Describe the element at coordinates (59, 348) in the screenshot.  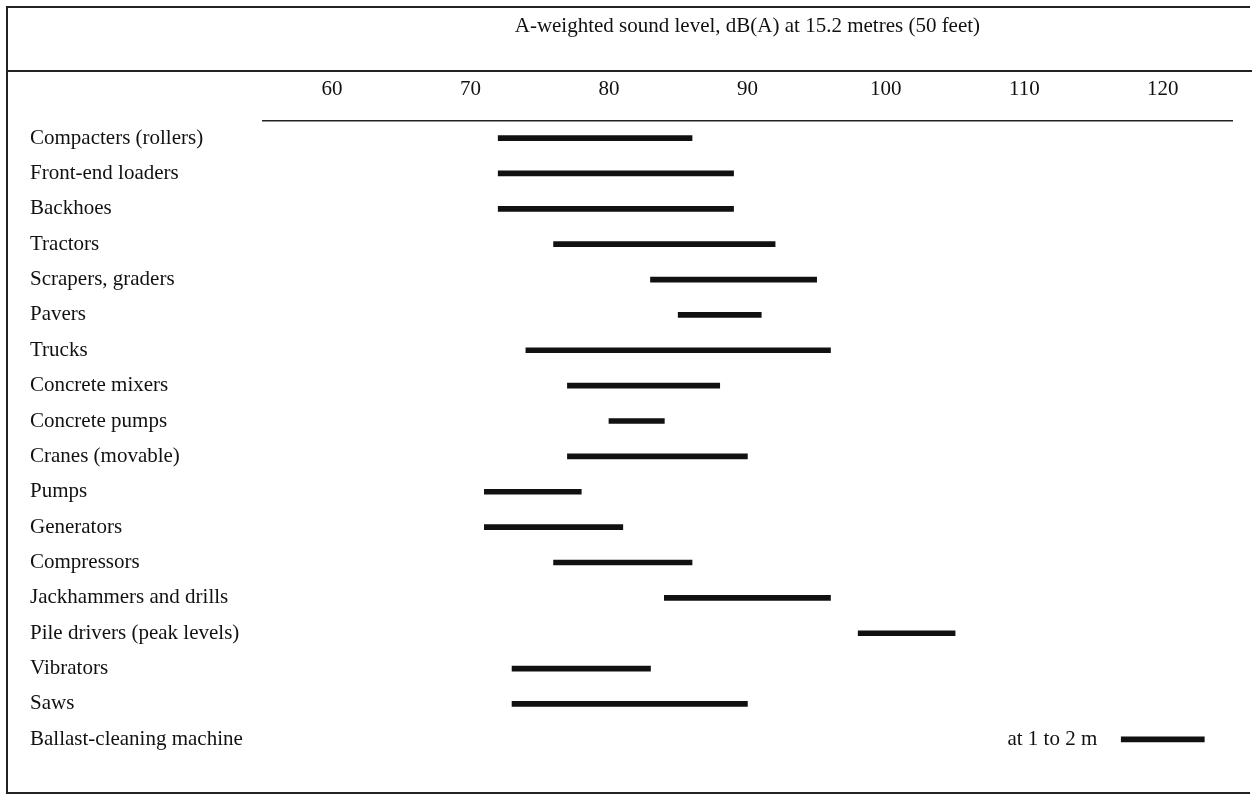
I see `y-tick-label: Trucks` at that location.